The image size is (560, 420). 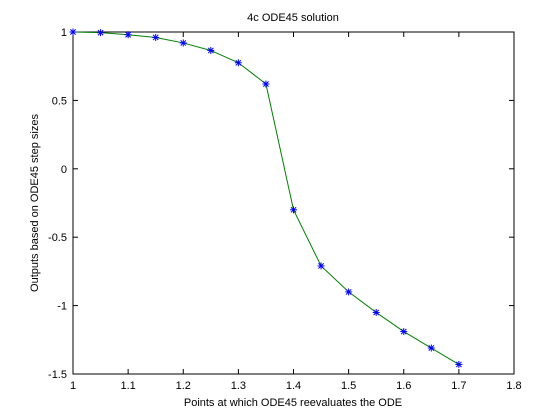 I want to click on y-tick-label: -0.5, so click(x=57, y=238).